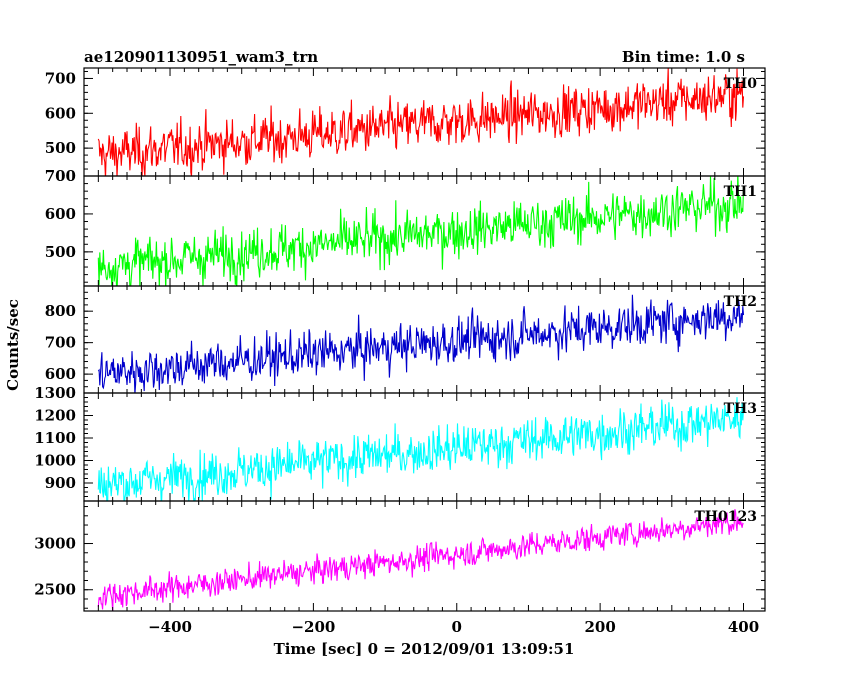  What do you see at coordinates (55, 438) in the screenshot?
I see `y-tick-label: 1100` at bounding box center [55, 438].